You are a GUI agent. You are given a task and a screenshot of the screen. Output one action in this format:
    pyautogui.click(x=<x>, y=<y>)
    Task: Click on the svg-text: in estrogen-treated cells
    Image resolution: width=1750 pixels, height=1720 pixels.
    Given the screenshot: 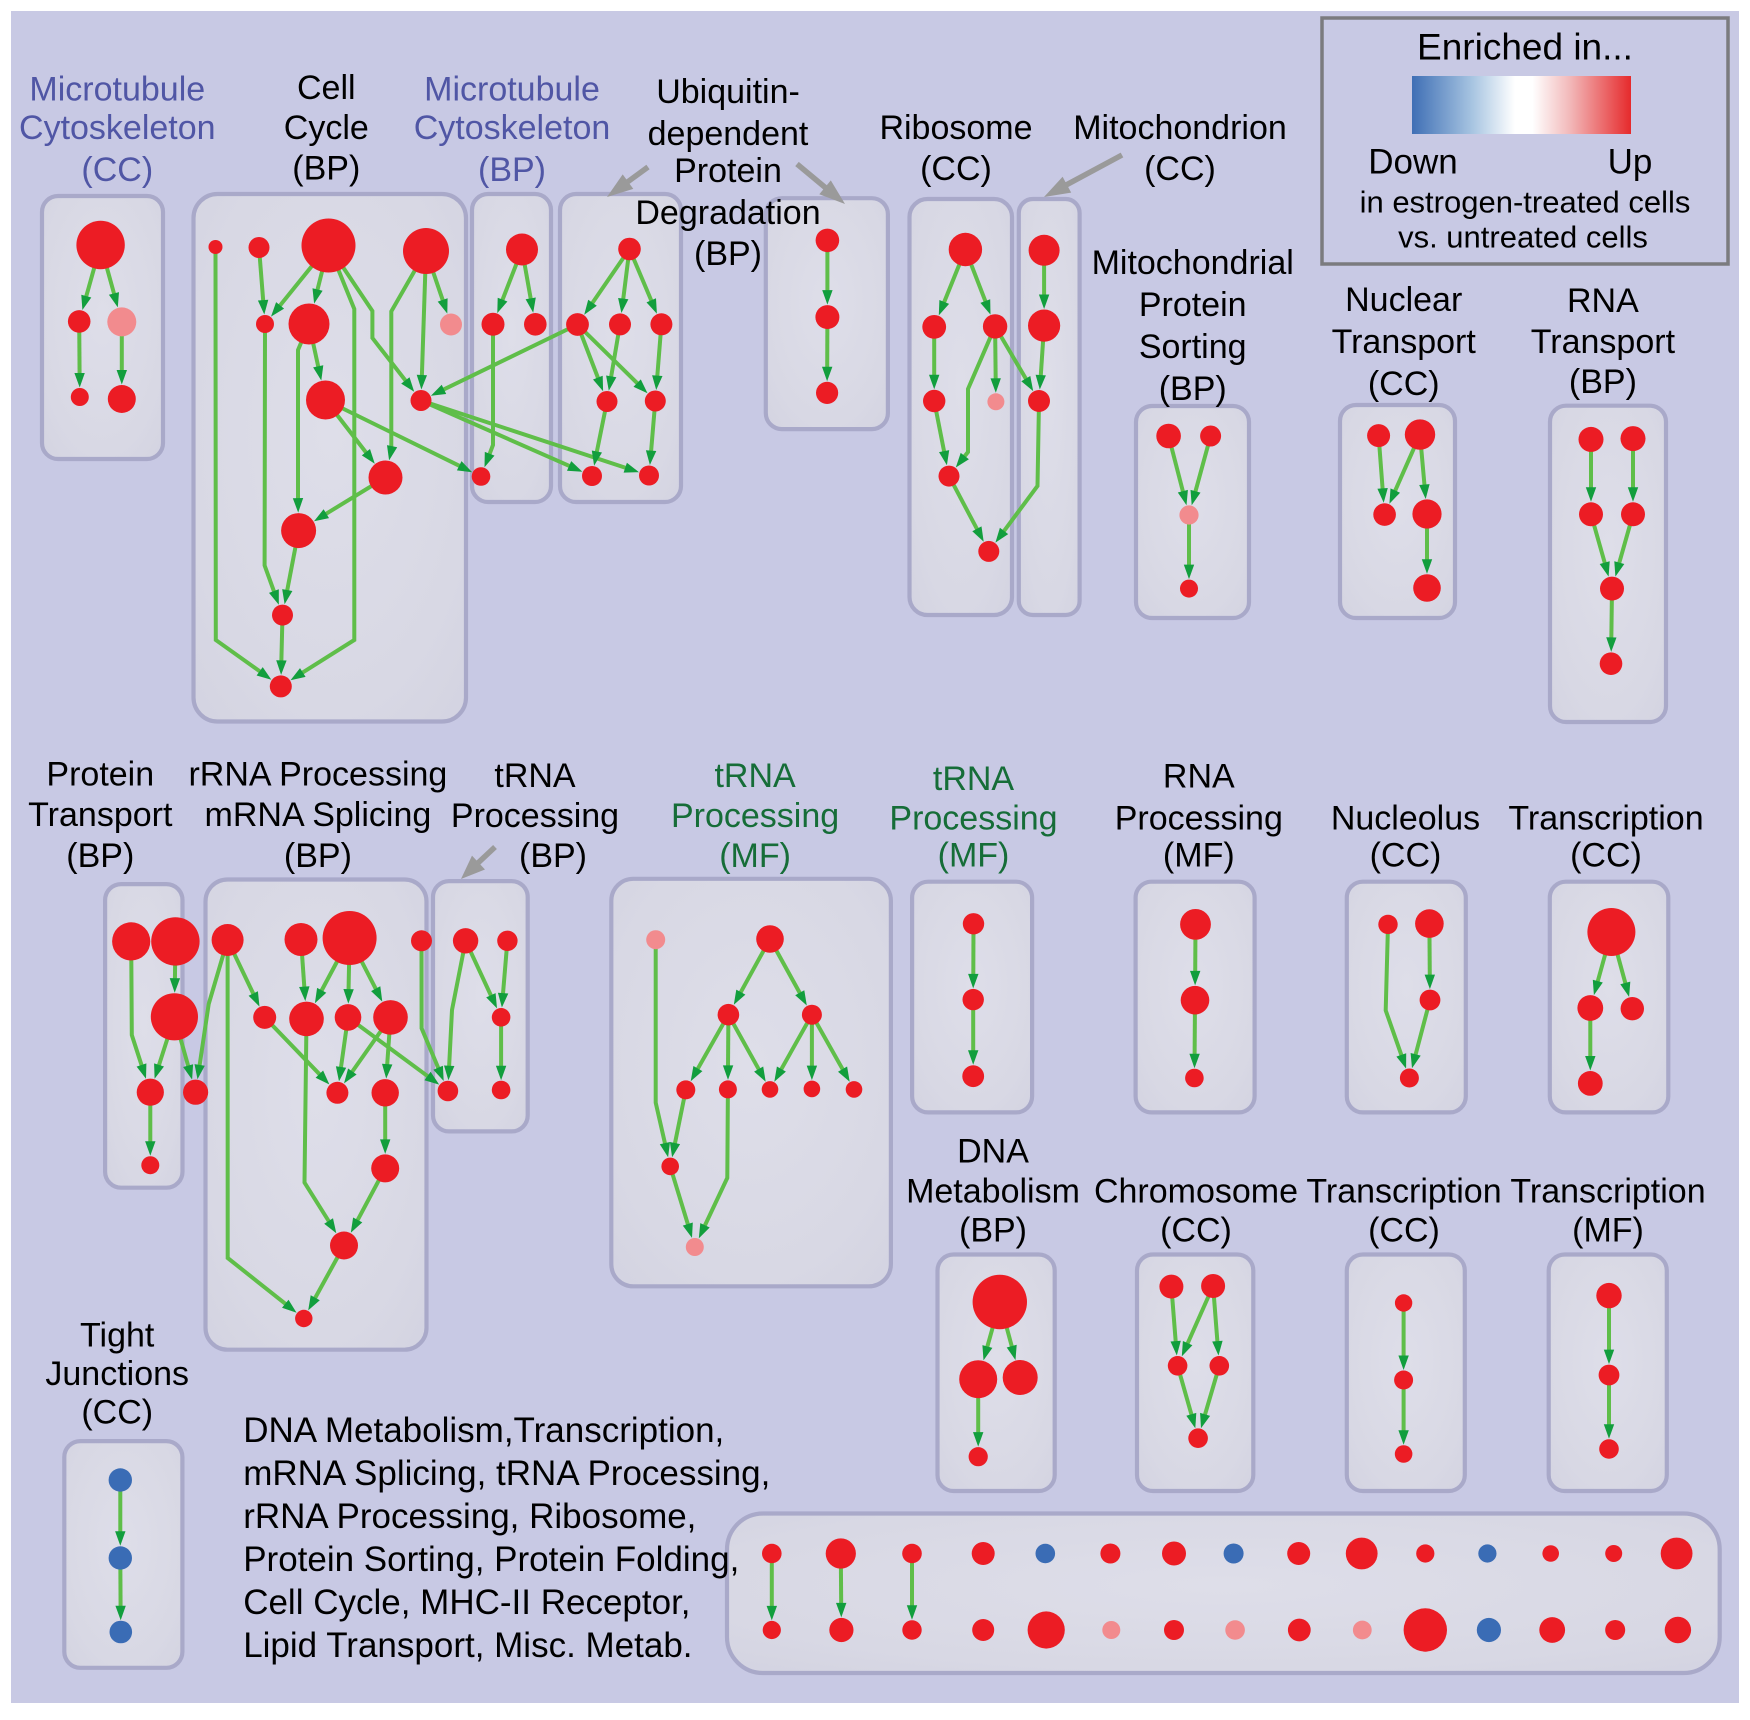 What is the action you would take?
    pyautogui.click(x=1525, y=201)
    